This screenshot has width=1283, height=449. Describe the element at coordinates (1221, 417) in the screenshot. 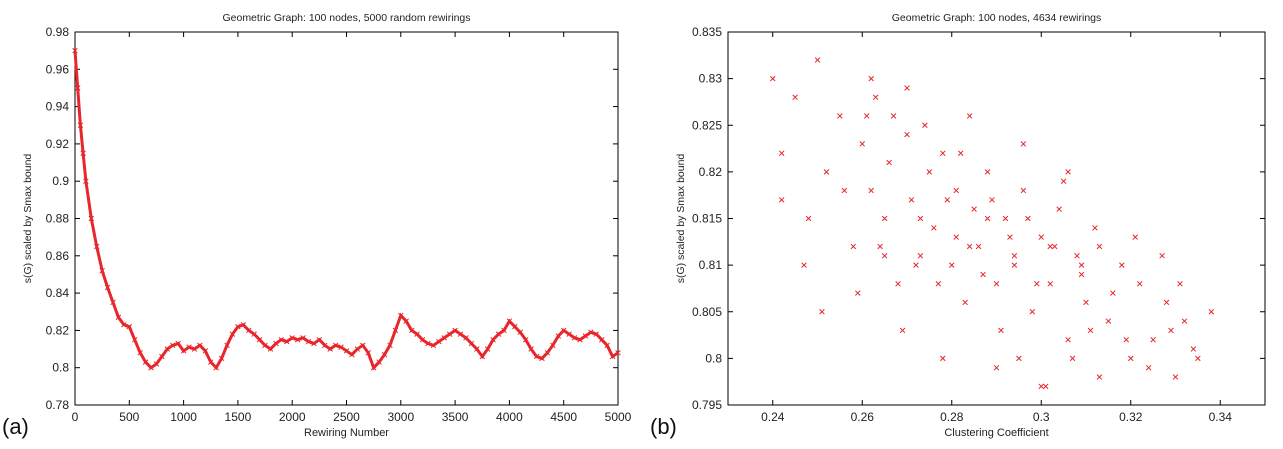

I see `x-tick-label: 0.34` at that location.